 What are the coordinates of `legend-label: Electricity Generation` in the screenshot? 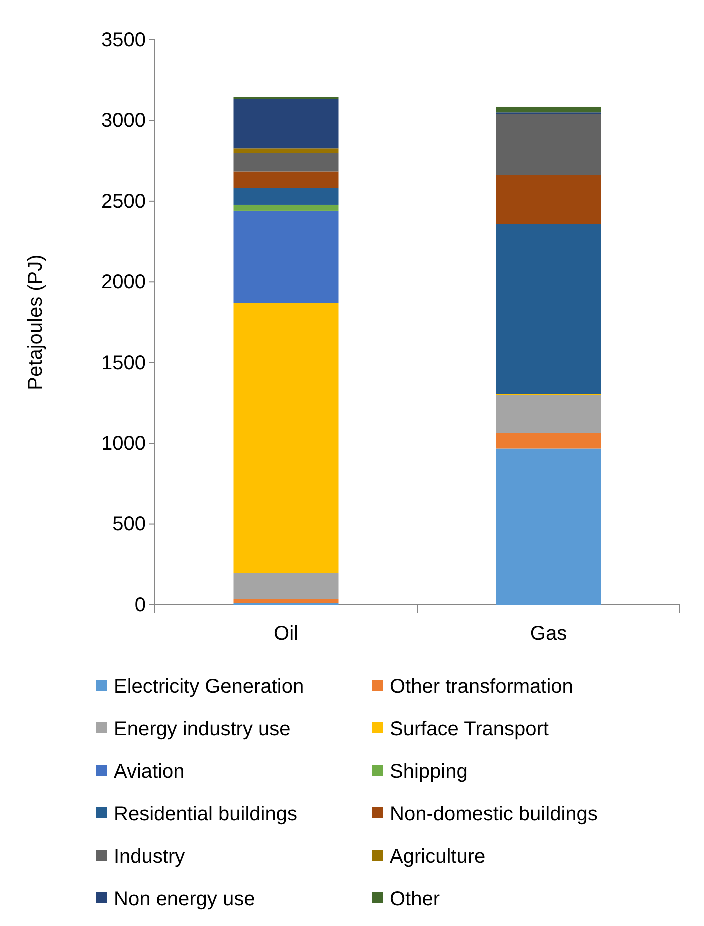 It's located at (209, 687).